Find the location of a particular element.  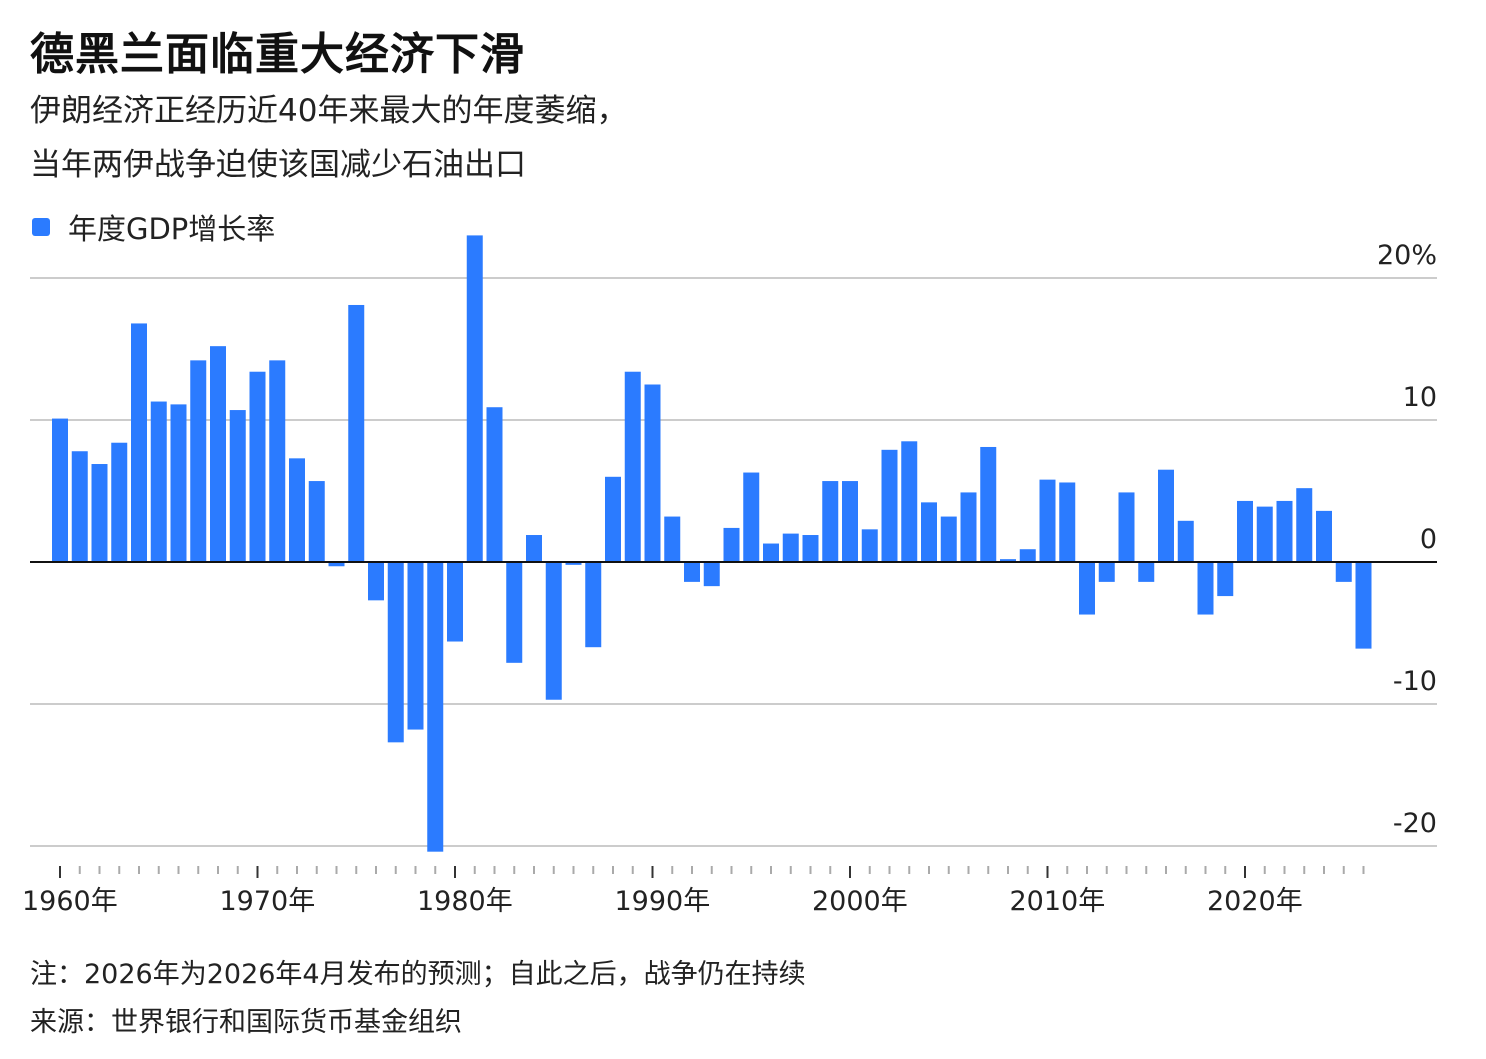

bar-2005 is located at coordinates (948, 539).